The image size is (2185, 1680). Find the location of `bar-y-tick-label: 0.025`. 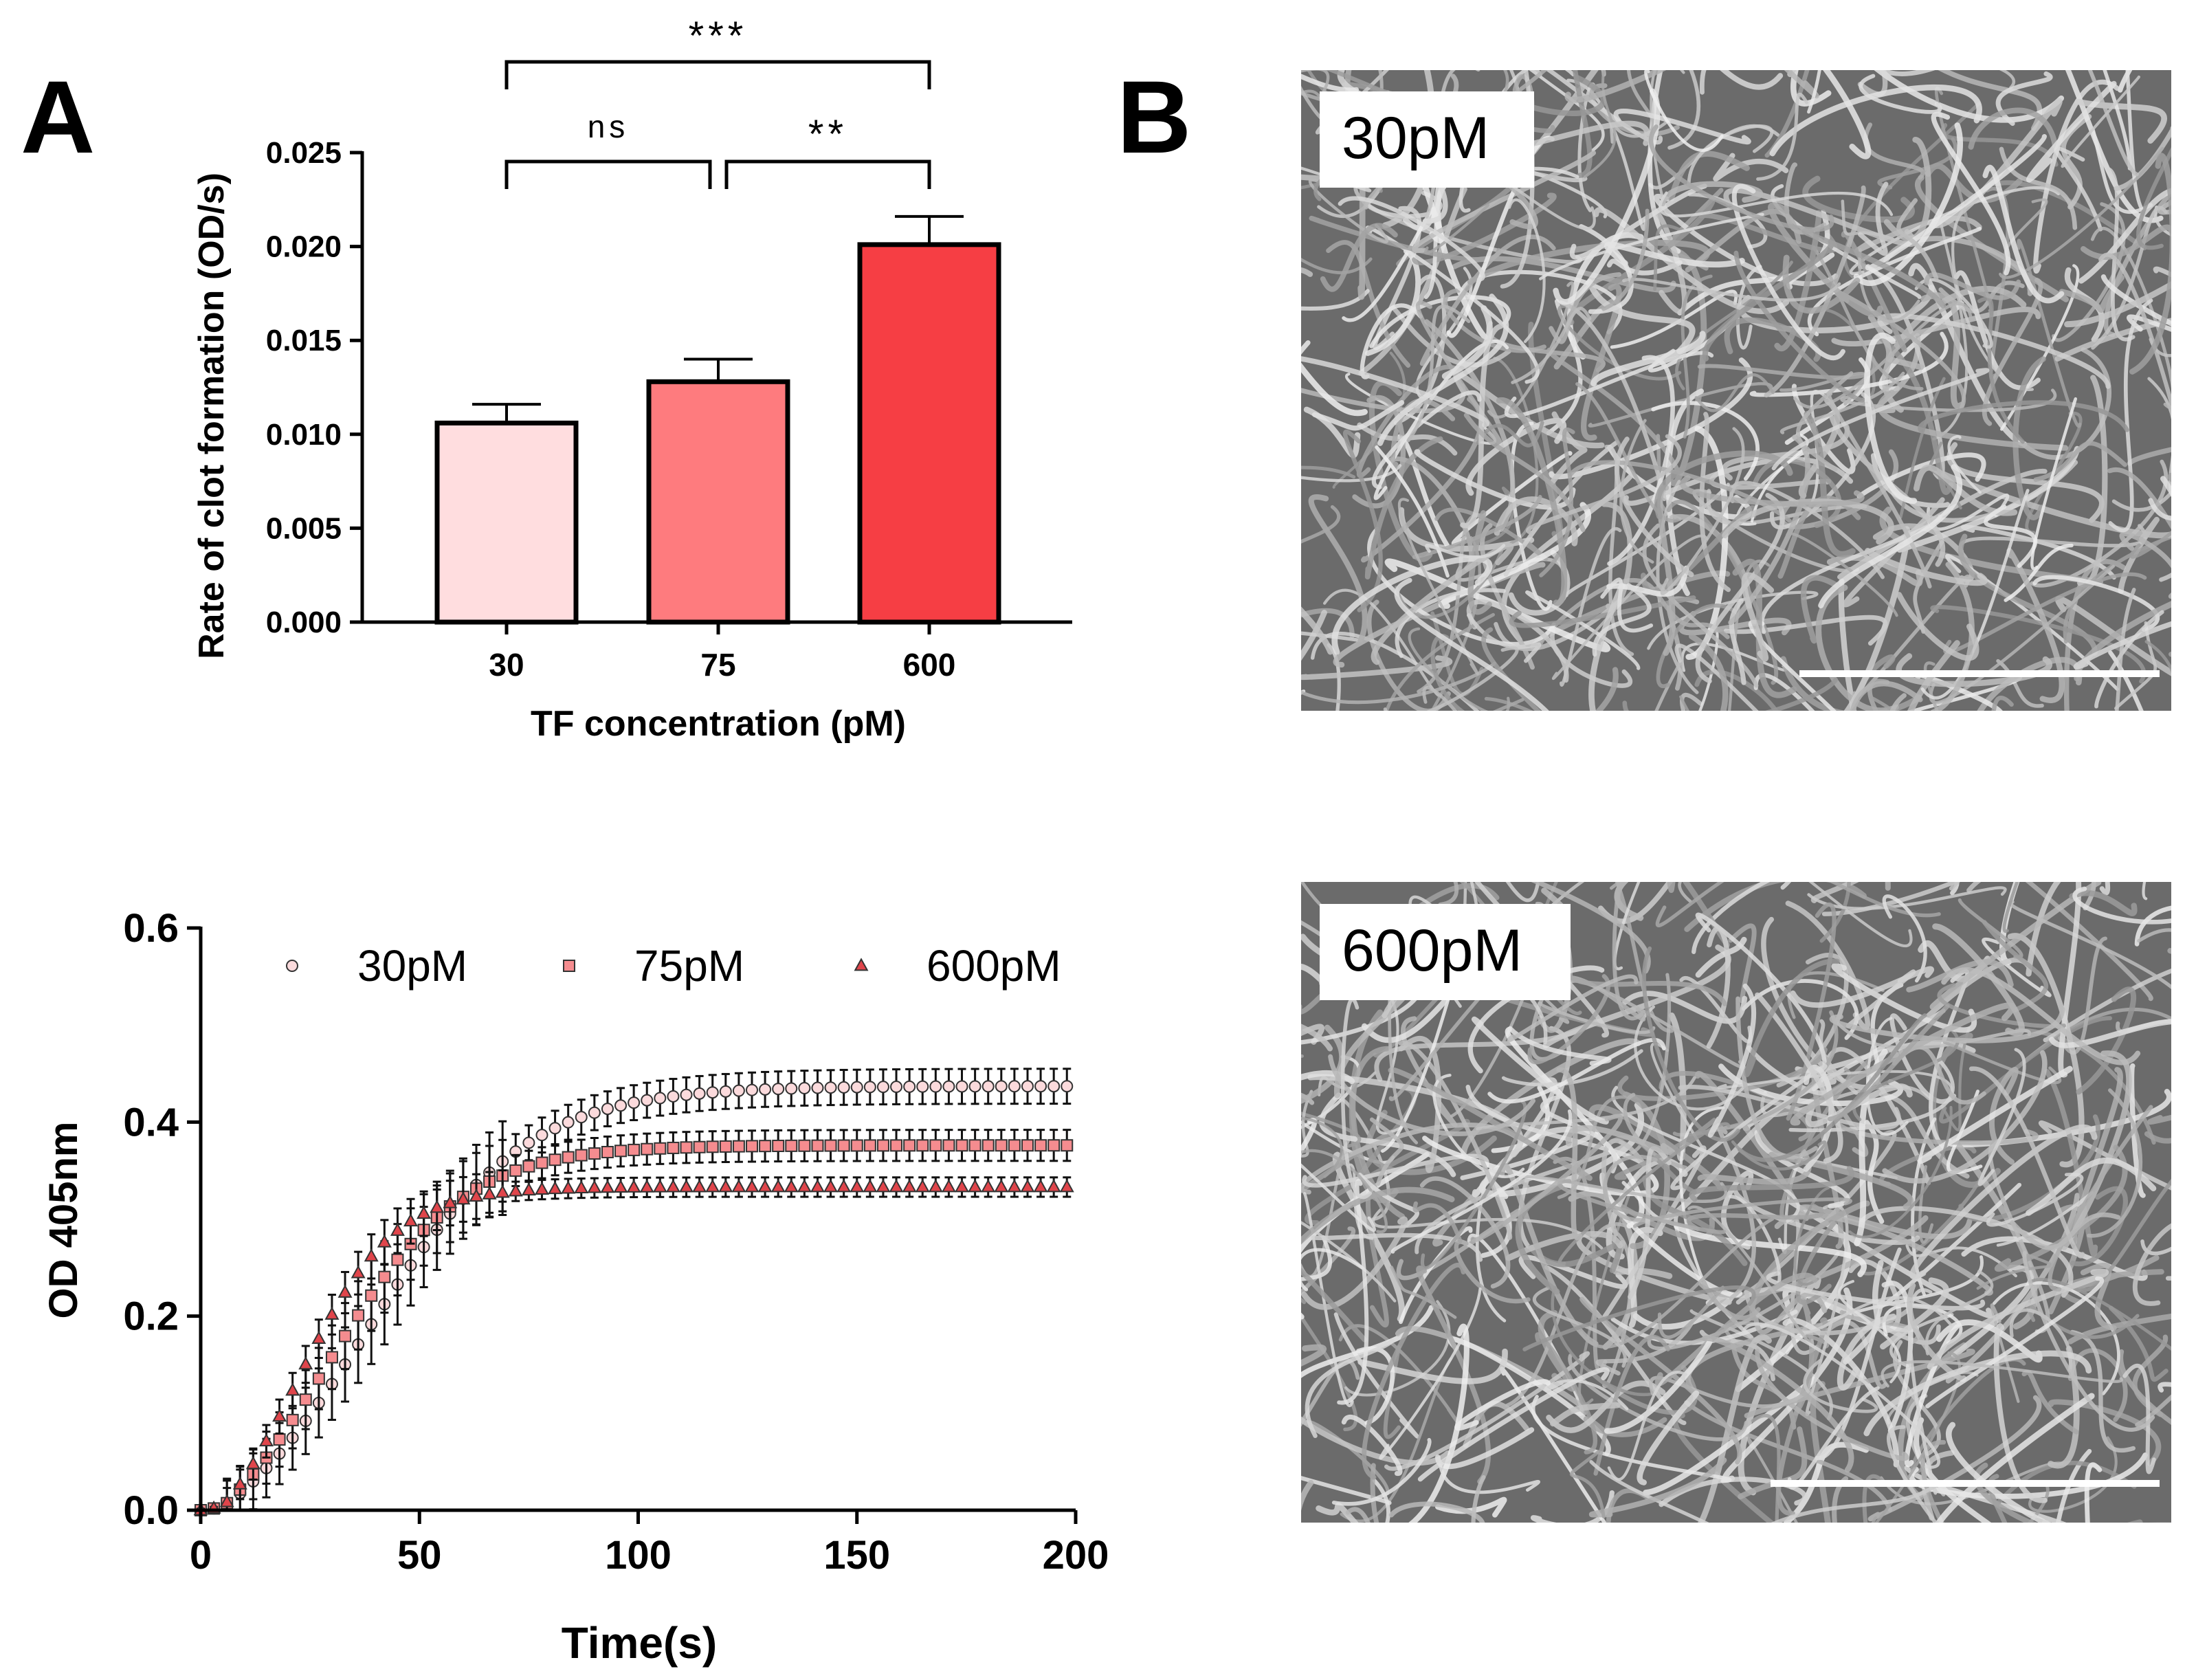

bar-y-tick-label: 0.025 is located at coordinates (304, 153).